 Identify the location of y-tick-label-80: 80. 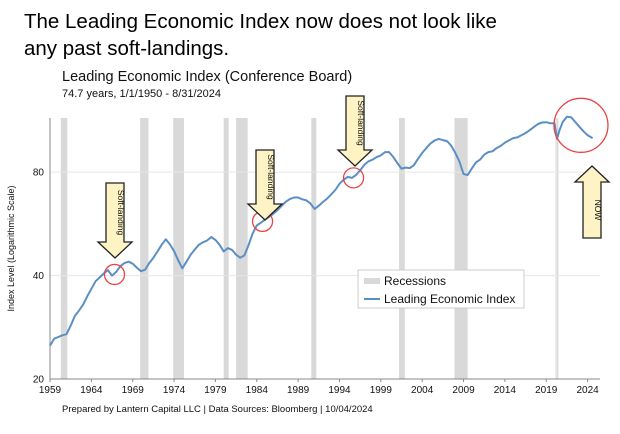
(39, 173).